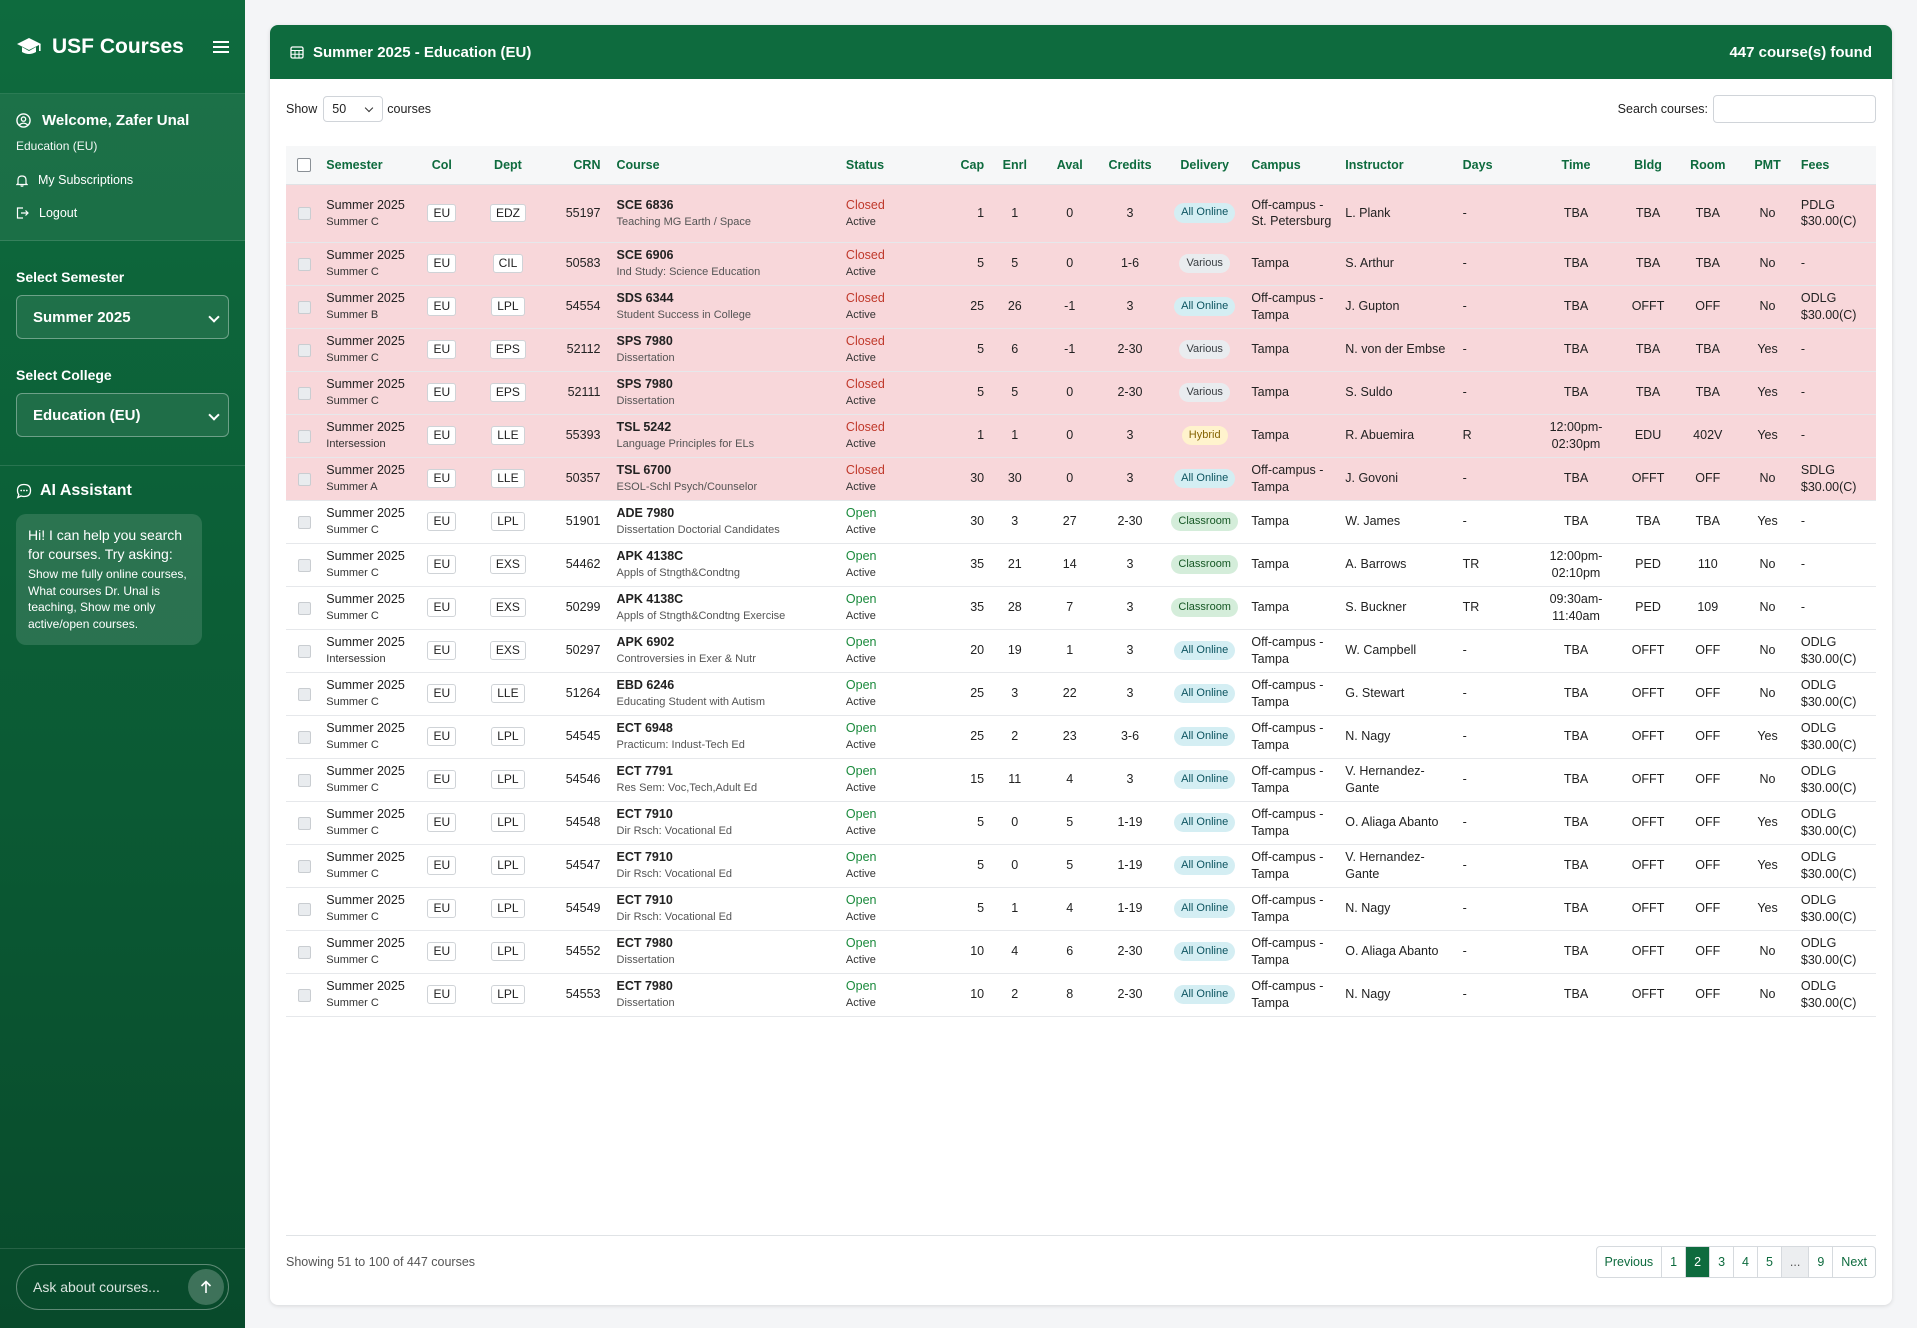 Image resolution: width=1917 pixels, height=1328 pixels. Describe the element at coordinates (645, 255) in the screenshot. I see `course-code: SCE 6906` at that location.